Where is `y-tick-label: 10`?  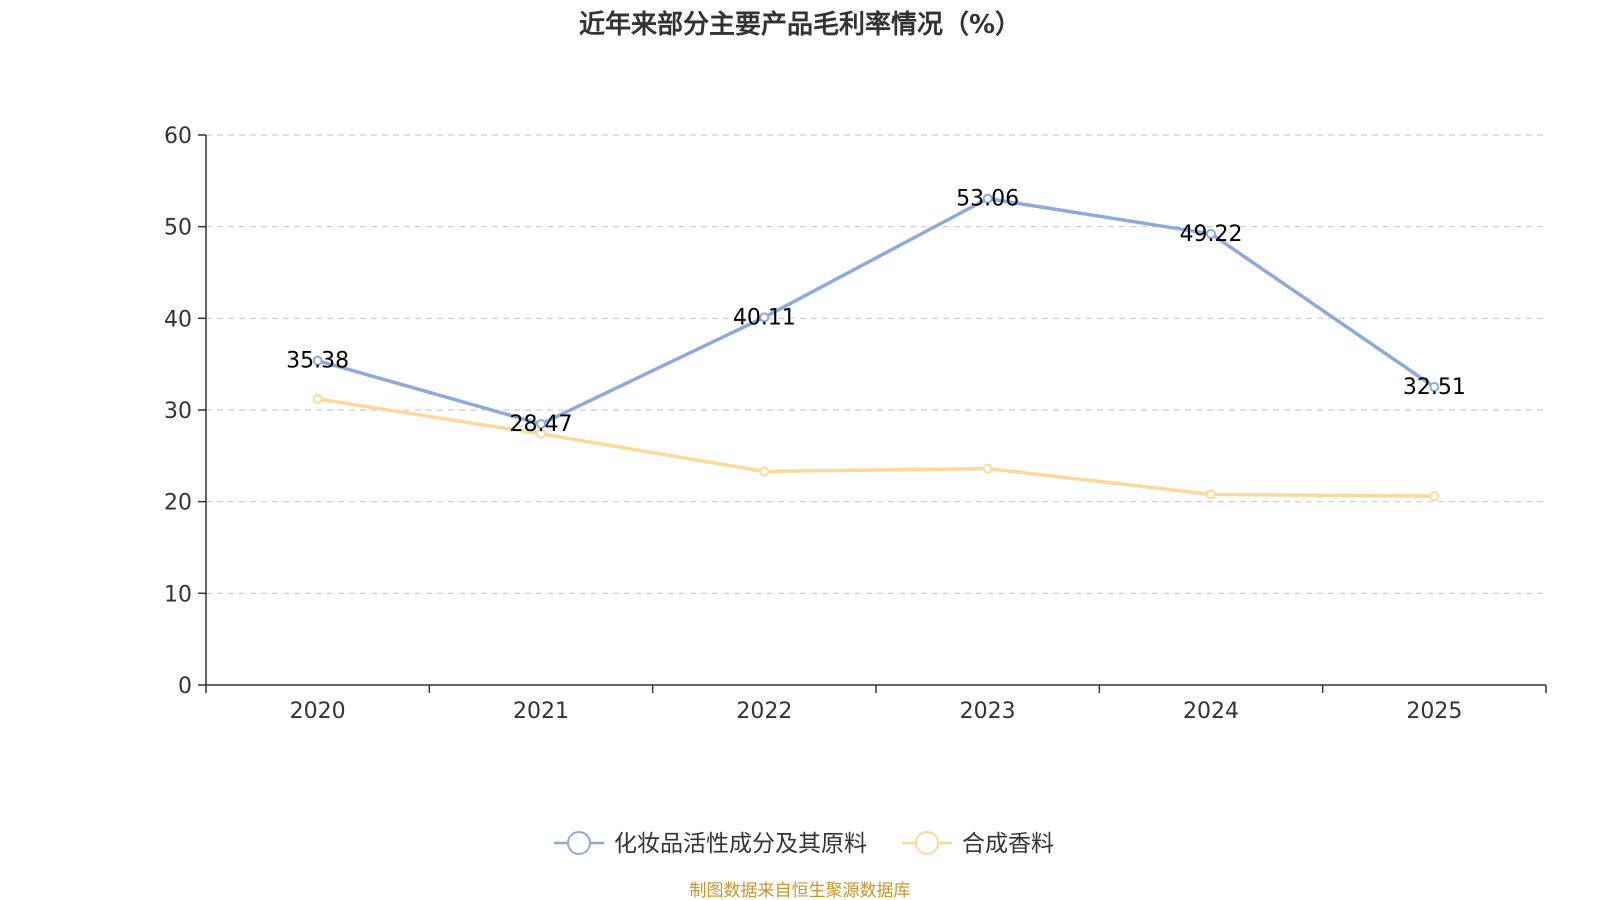
y-tick-label: 10 is located at coordinates (178, 594).